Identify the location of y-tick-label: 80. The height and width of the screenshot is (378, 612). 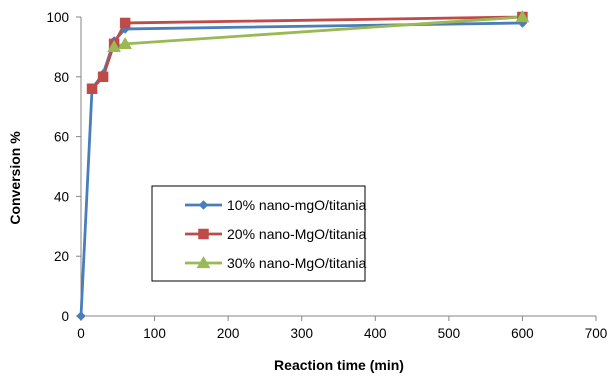
(61, 77).